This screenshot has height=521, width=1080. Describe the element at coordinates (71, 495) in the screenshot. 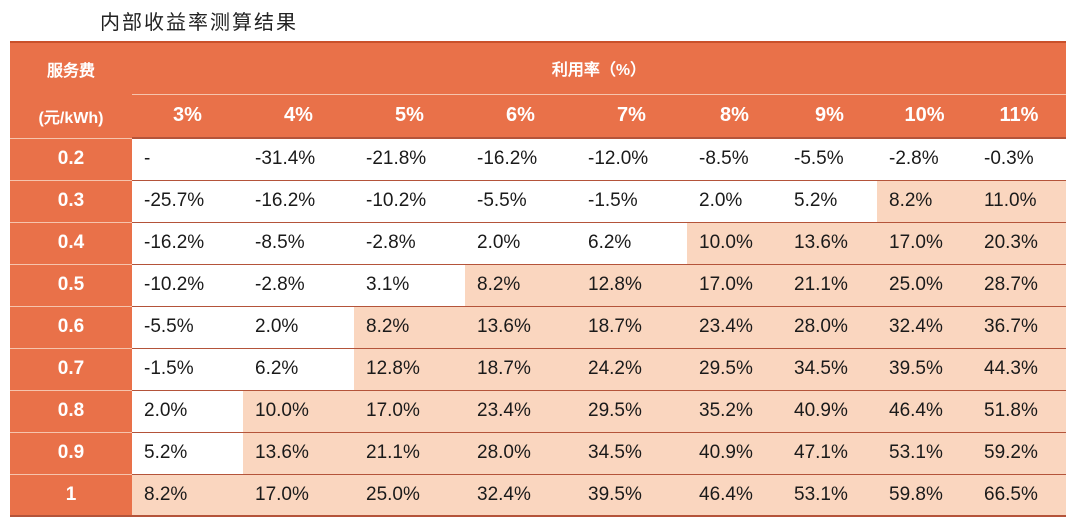

I see `fee-row-header: 1` at that location.